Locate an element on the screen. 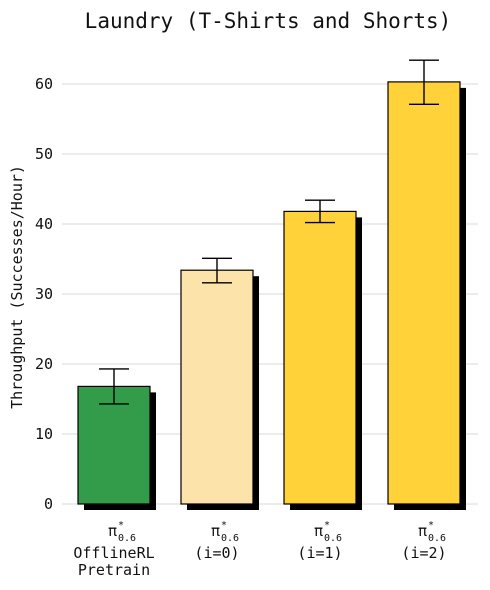  chart-title: Laundry (T-Shirts and Shorts) is located at coordinates (268, 21).